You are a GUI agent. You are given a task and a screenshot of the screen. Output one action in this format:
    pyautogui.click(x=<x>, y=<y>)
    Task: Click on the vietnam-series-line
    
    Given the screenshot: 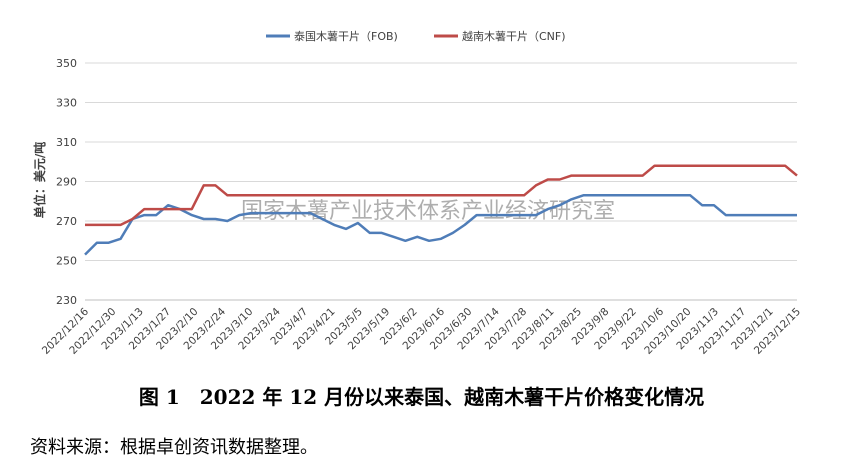 What is the action you would take?
    pyautogui.click(x=441, y=195)
    